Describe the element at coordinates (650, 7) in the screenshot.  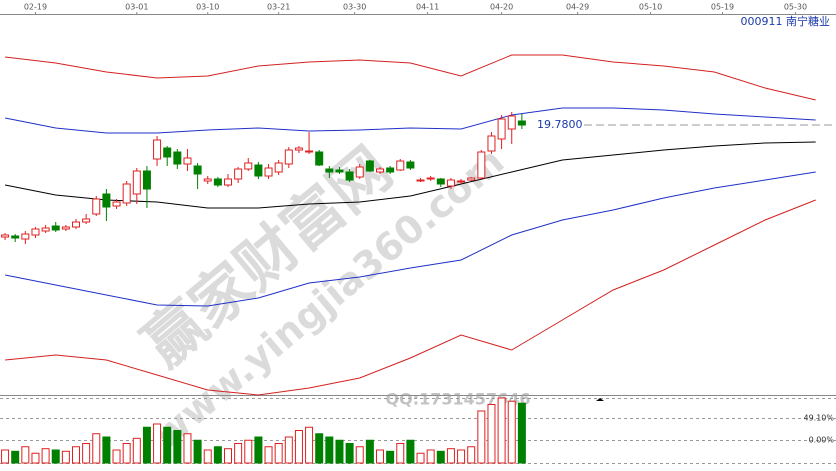
I see `x-tick-label: 05-10` at that location.